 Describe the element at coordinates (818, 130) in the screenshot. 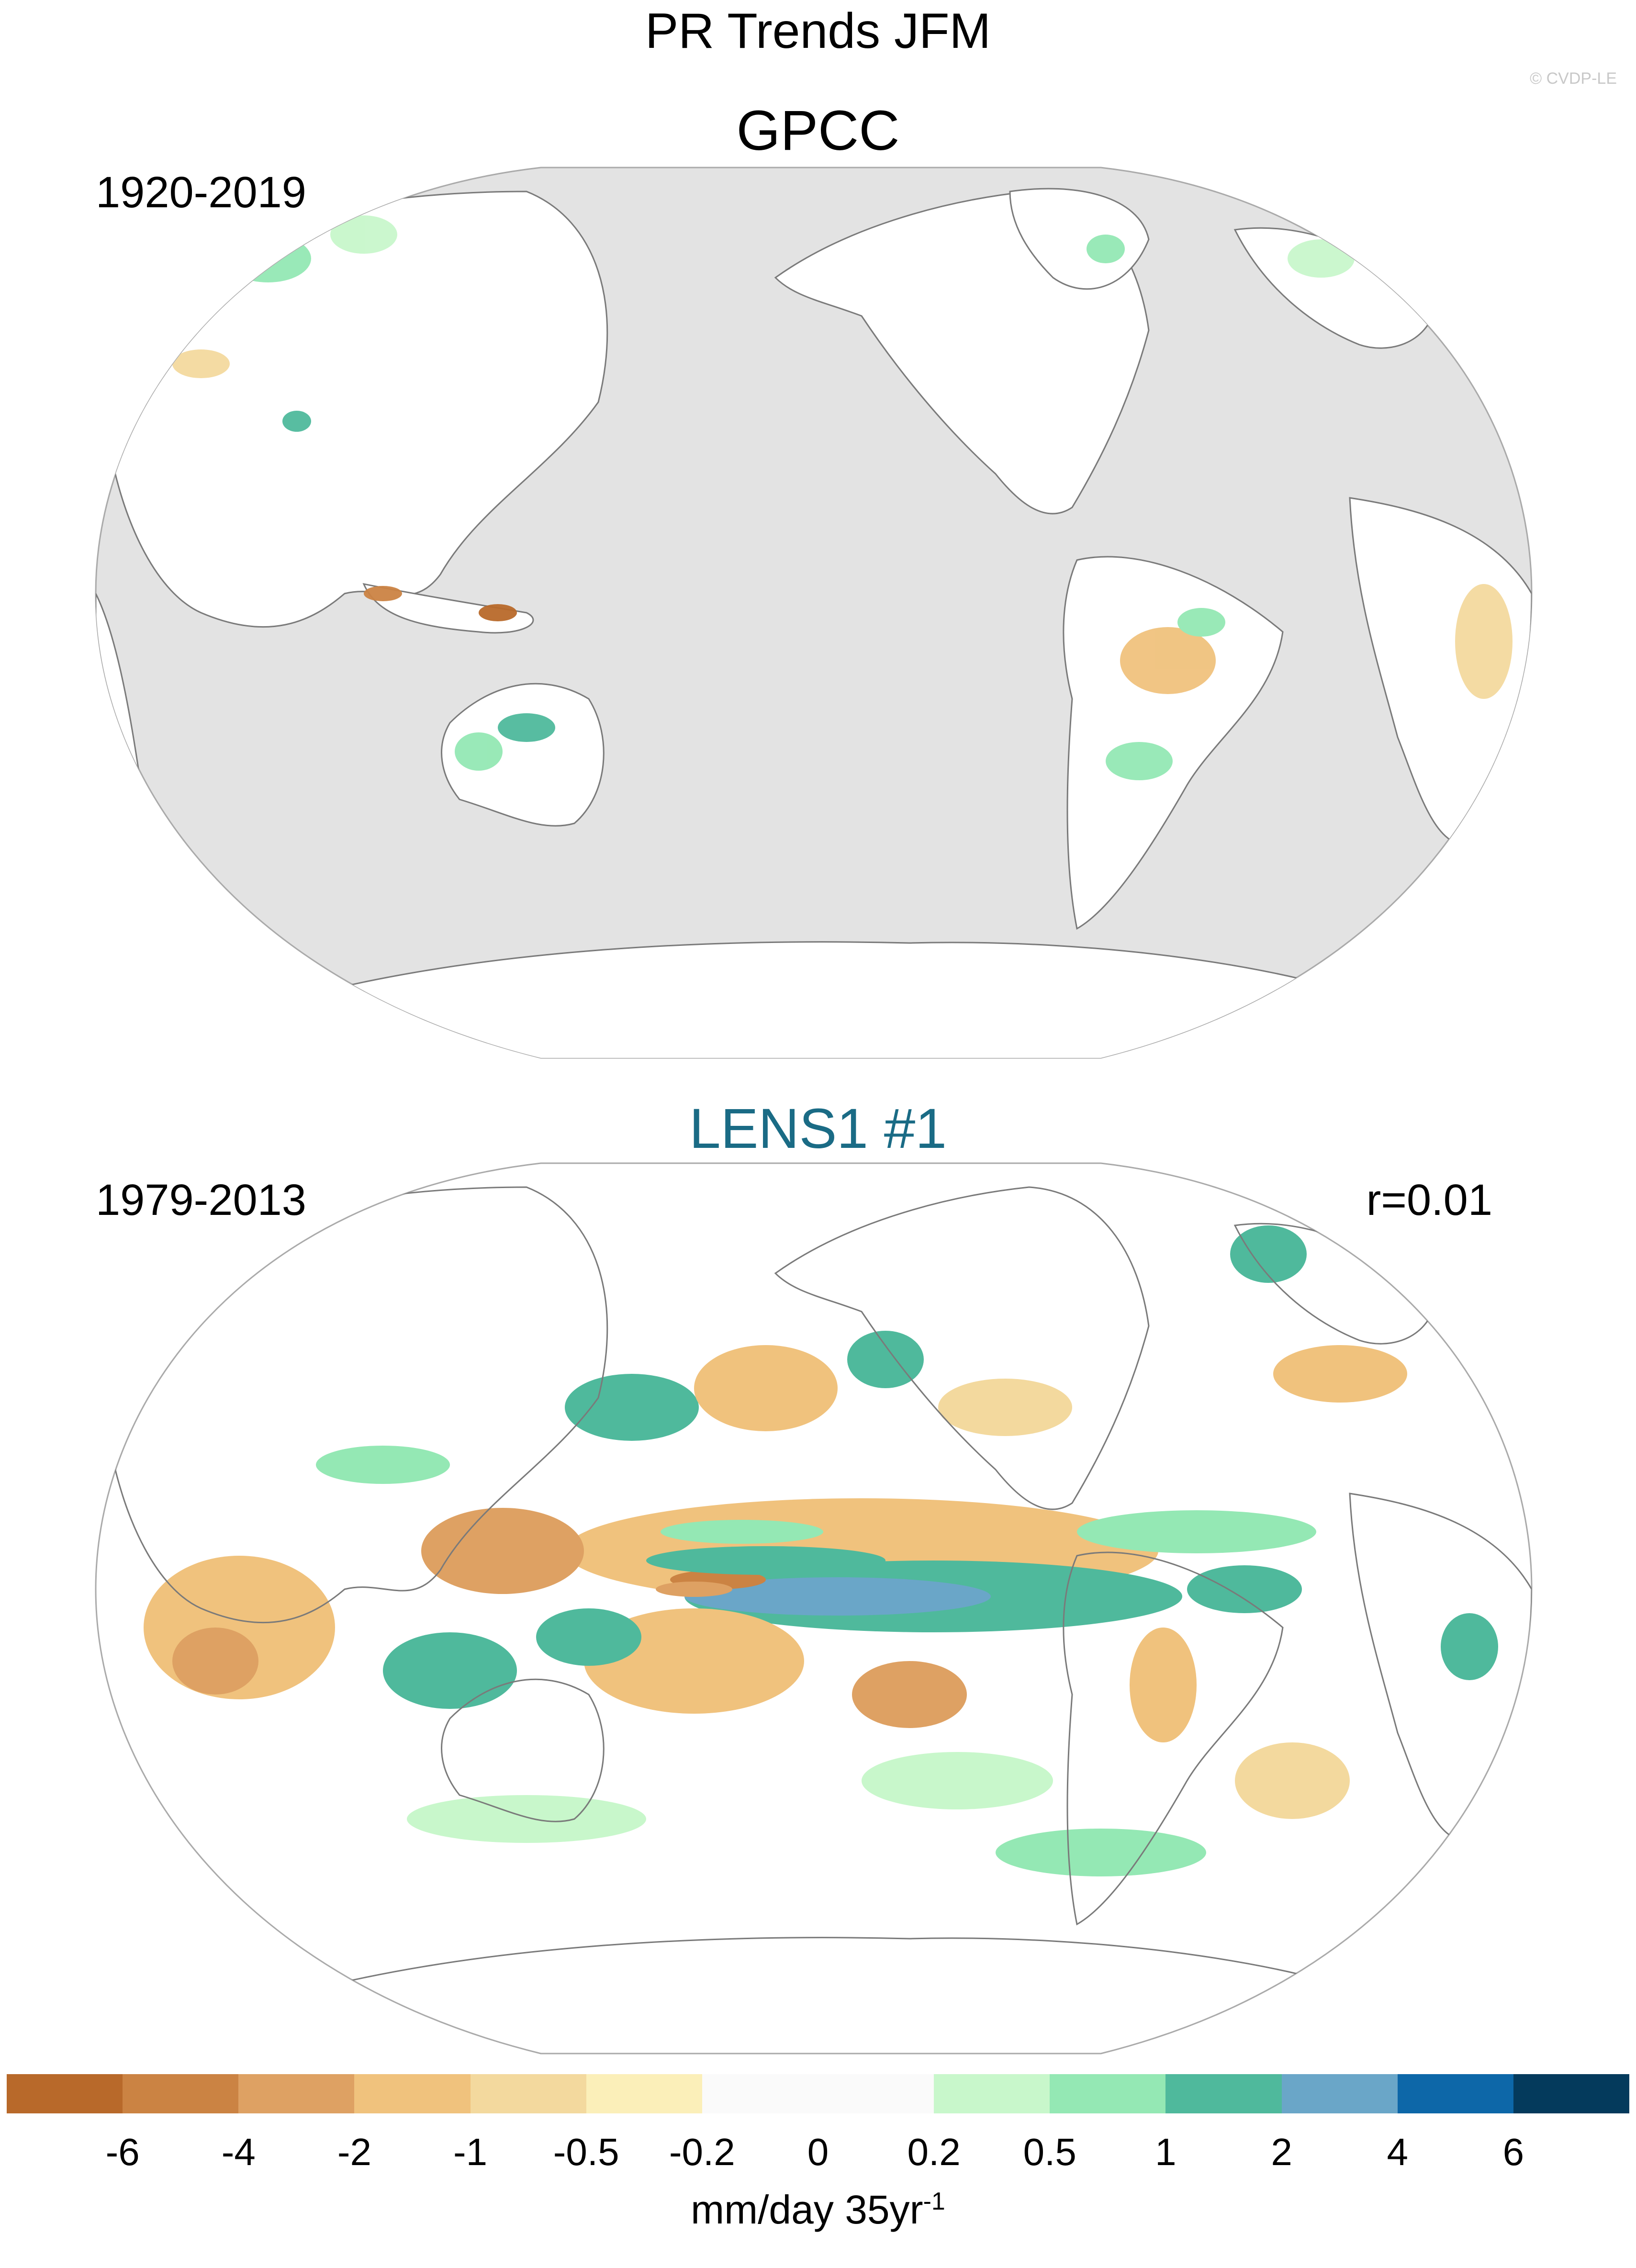

I see `panel-title-gpcc: GPCC` at that location.